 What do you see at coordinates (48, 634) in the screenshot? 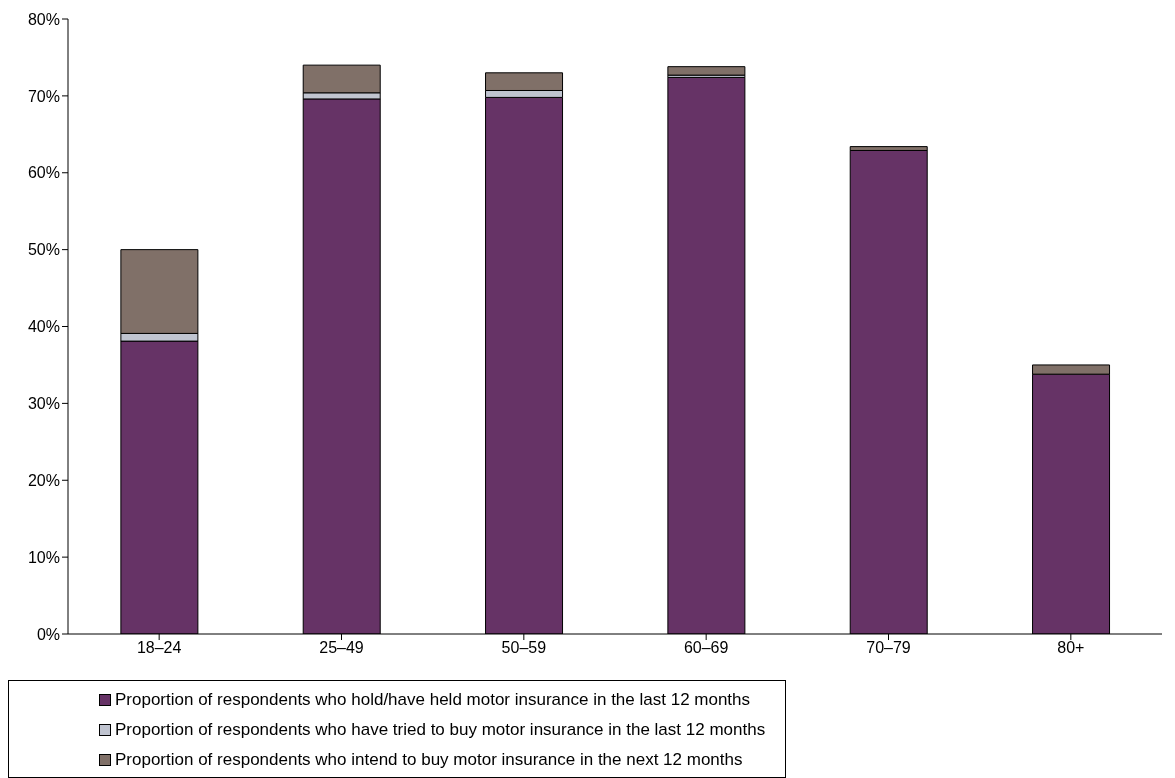
I see `y-tick-label: 0%` at bounding box center [48, 634].